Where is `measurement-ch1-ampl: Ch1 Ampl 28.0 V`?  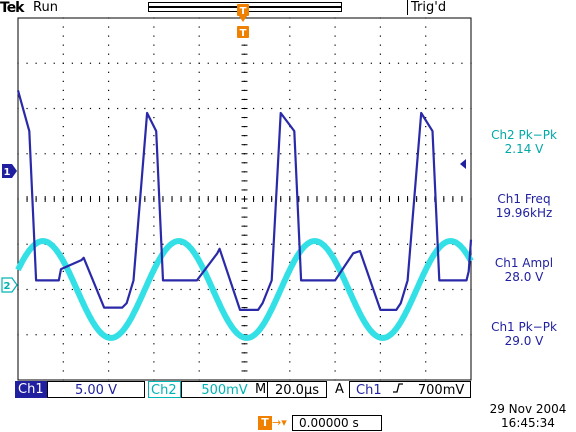 measurement-ch1-ampl: Ch1 Ampl 28.0 V is located at coordinates (524, 270).